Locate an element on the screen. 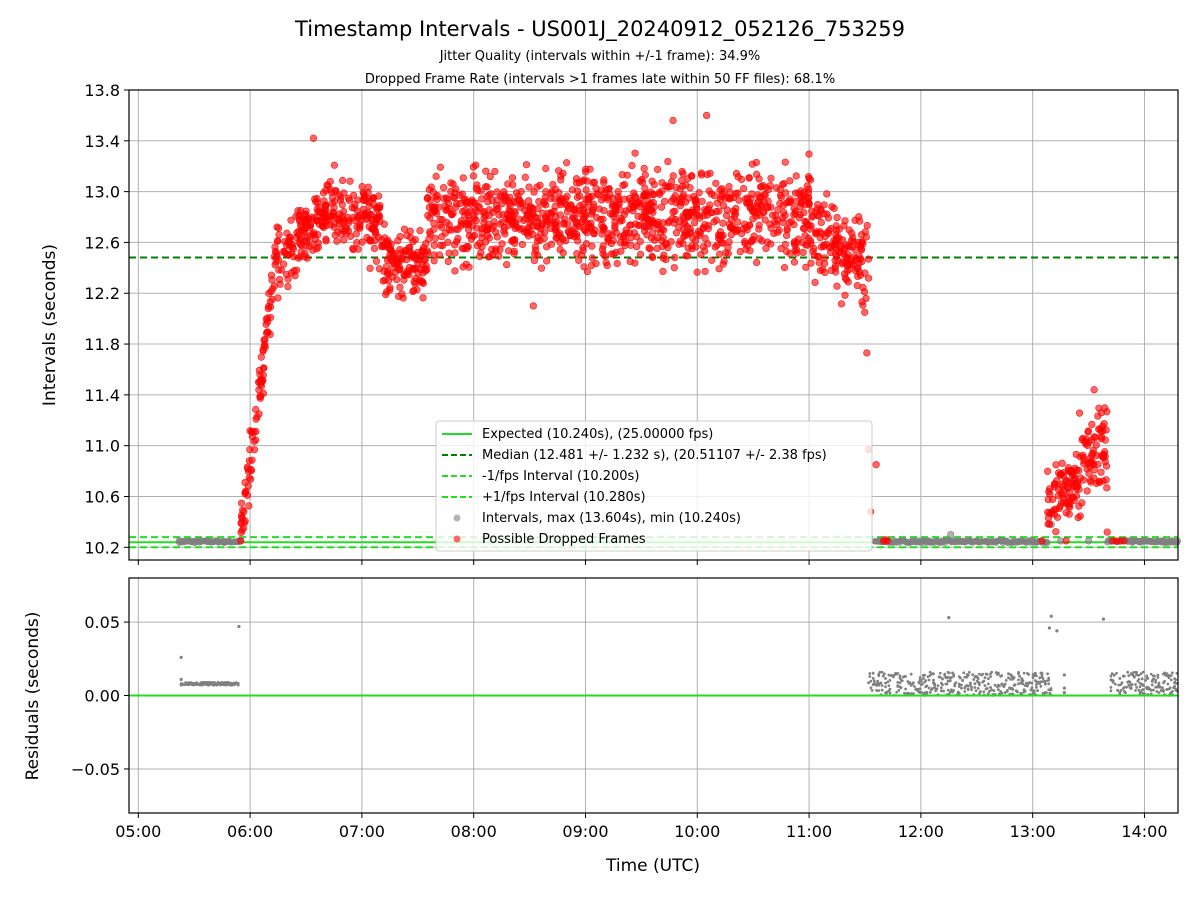 Image resolution: width=1200 pixels, height=900 pixels. legend-expected-label: Expected (10.240s), (25.00000 fps) is located at coordinates (597, 434).